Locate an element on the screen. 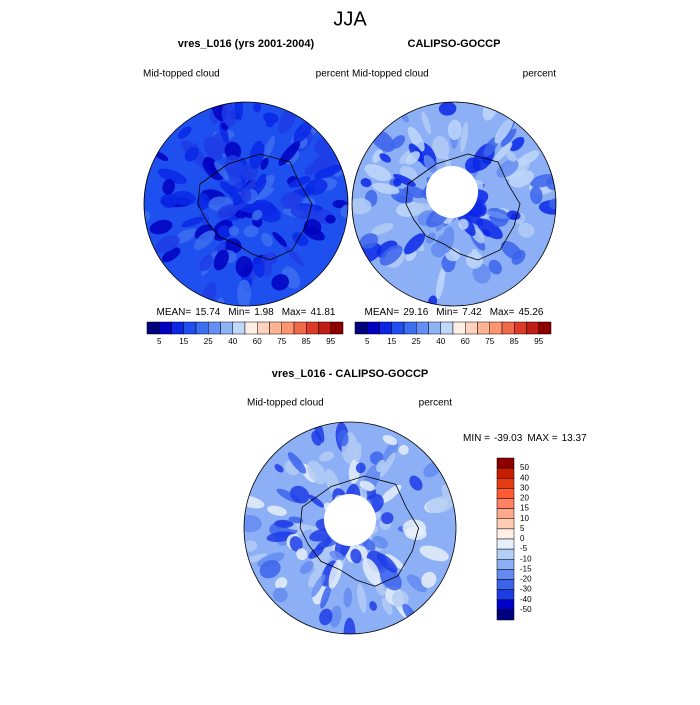 The image size is (700, 705). stat-label: MEAN= is located at coordinates (174, 312).